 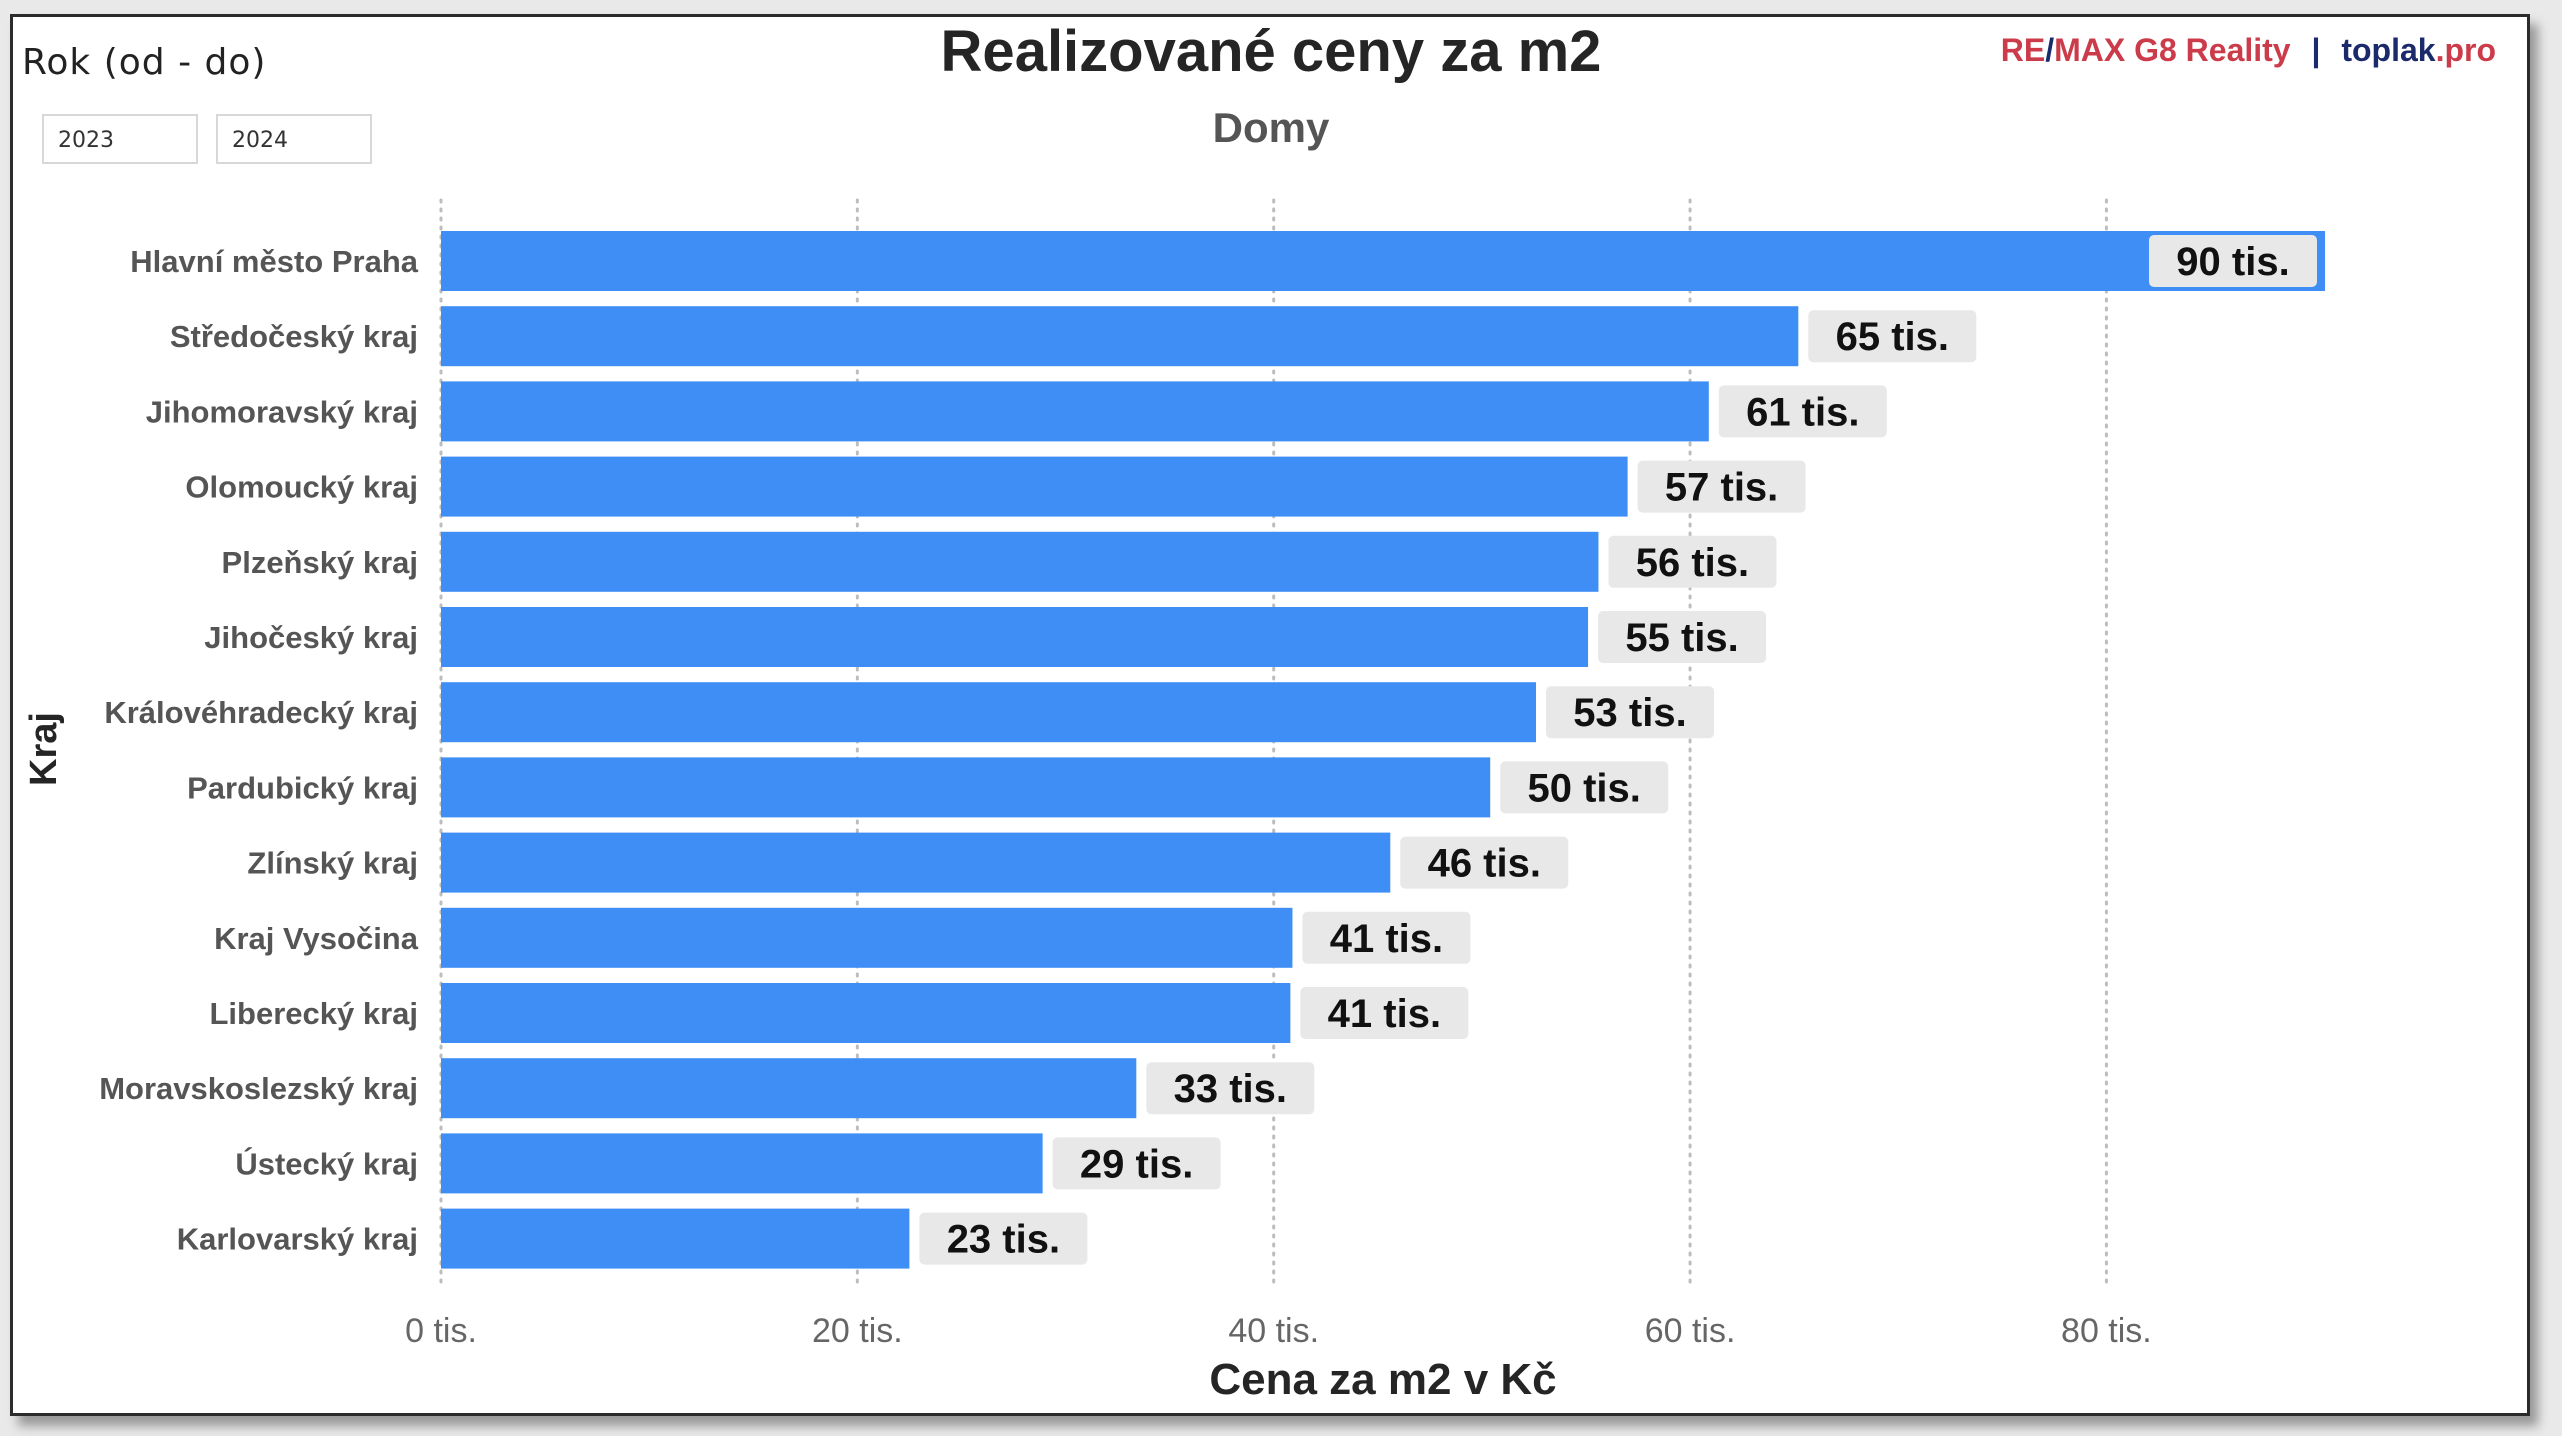 I want to click on value-label: 90 tis., so click(x=2232, y=262).